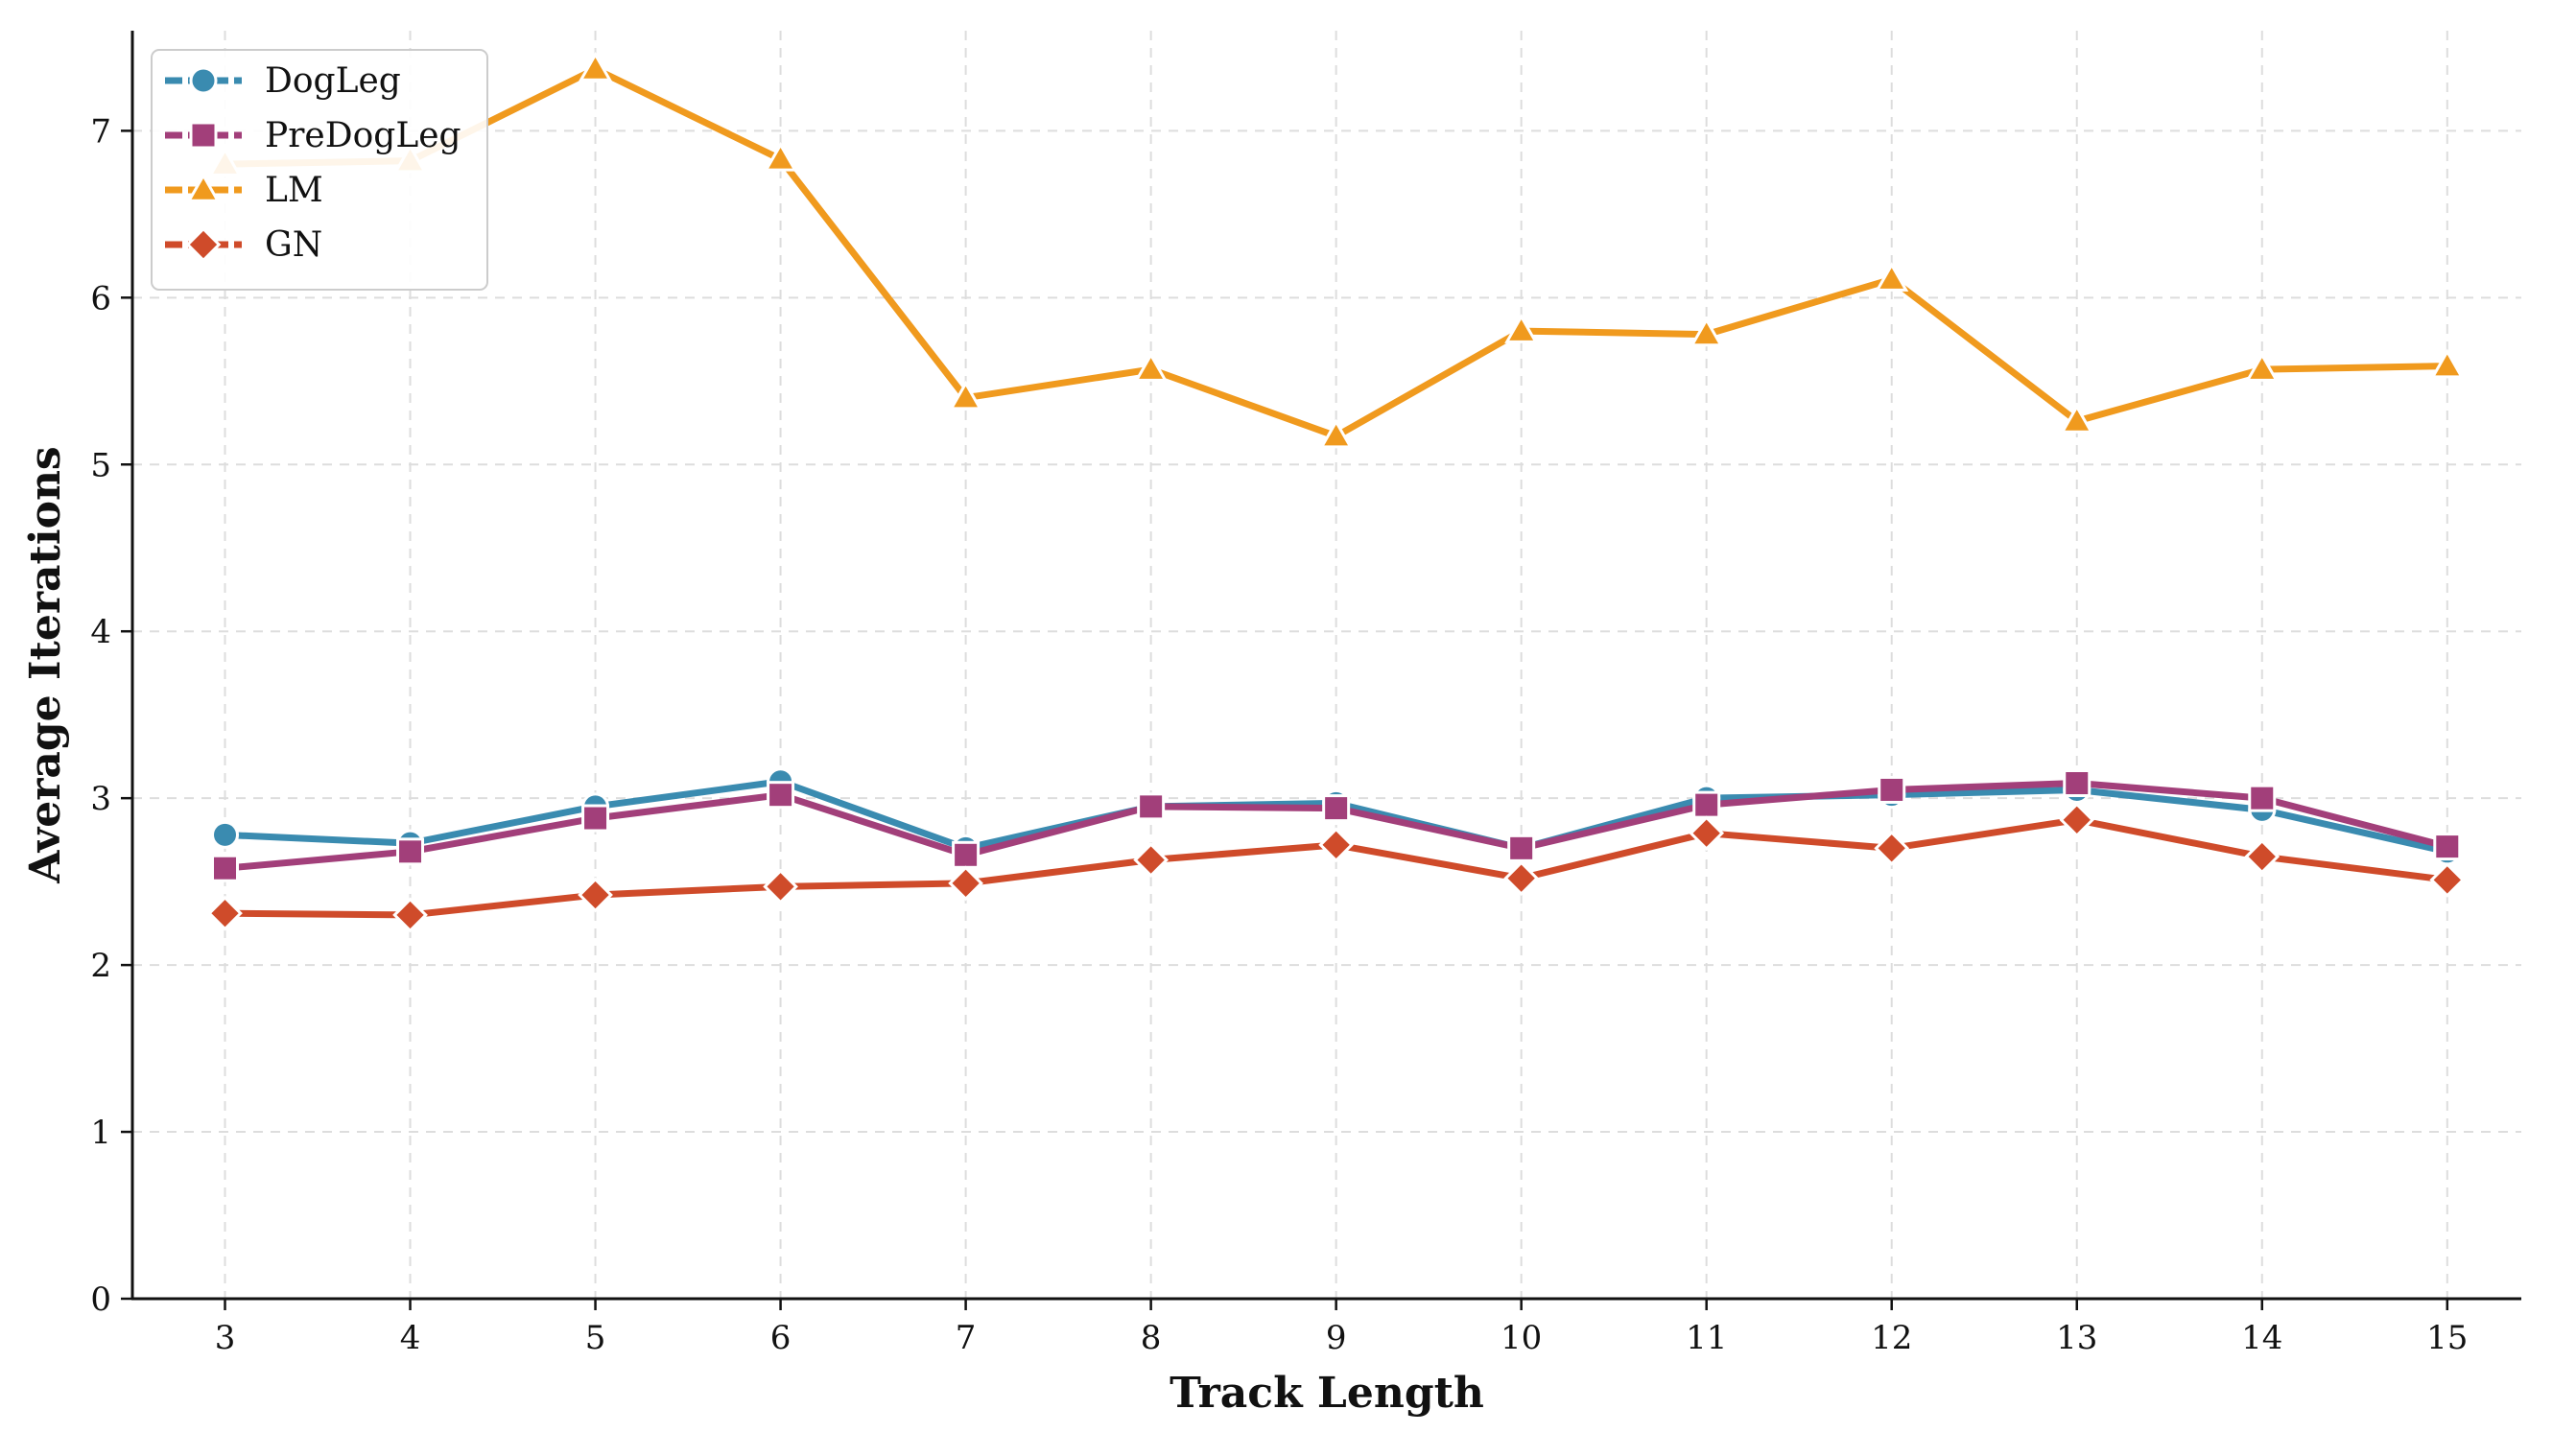  Describe the element at coordinates (100, 298) in the screenshot. I see `y-tick-label: 6` at that location.